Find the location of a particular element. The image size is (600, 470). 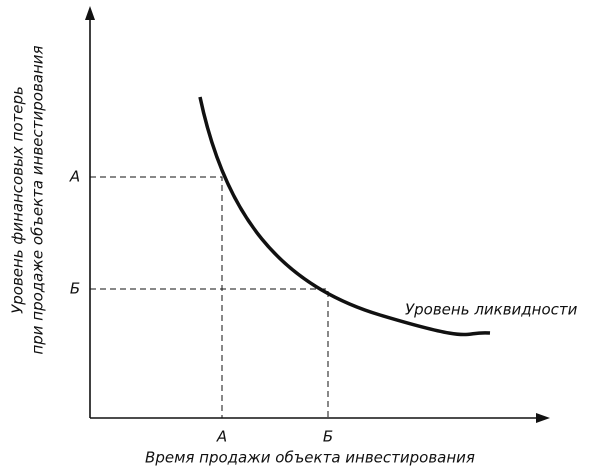

x-point-label: А is located at coordinates (221, 437).